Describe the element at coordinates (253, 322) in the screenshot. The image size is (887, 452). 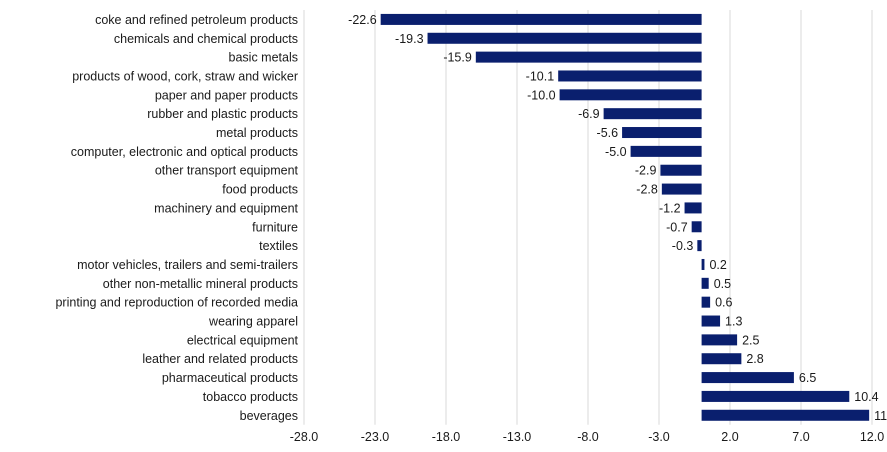
I see `category-label: wearing apparel` at that location.